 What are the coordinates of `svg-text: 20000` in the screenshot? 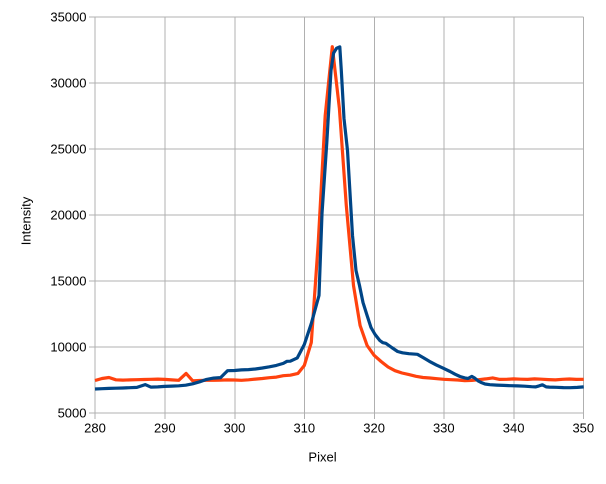 It's located at (68, 215).